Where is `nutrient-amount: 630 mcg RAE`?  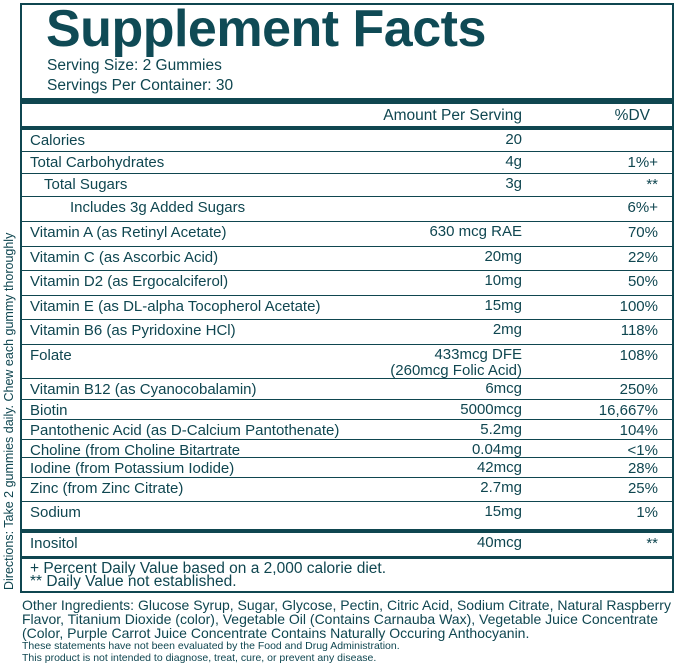 nutrient-amount: 630 mcg RAE is located at coordinates (475, 232).